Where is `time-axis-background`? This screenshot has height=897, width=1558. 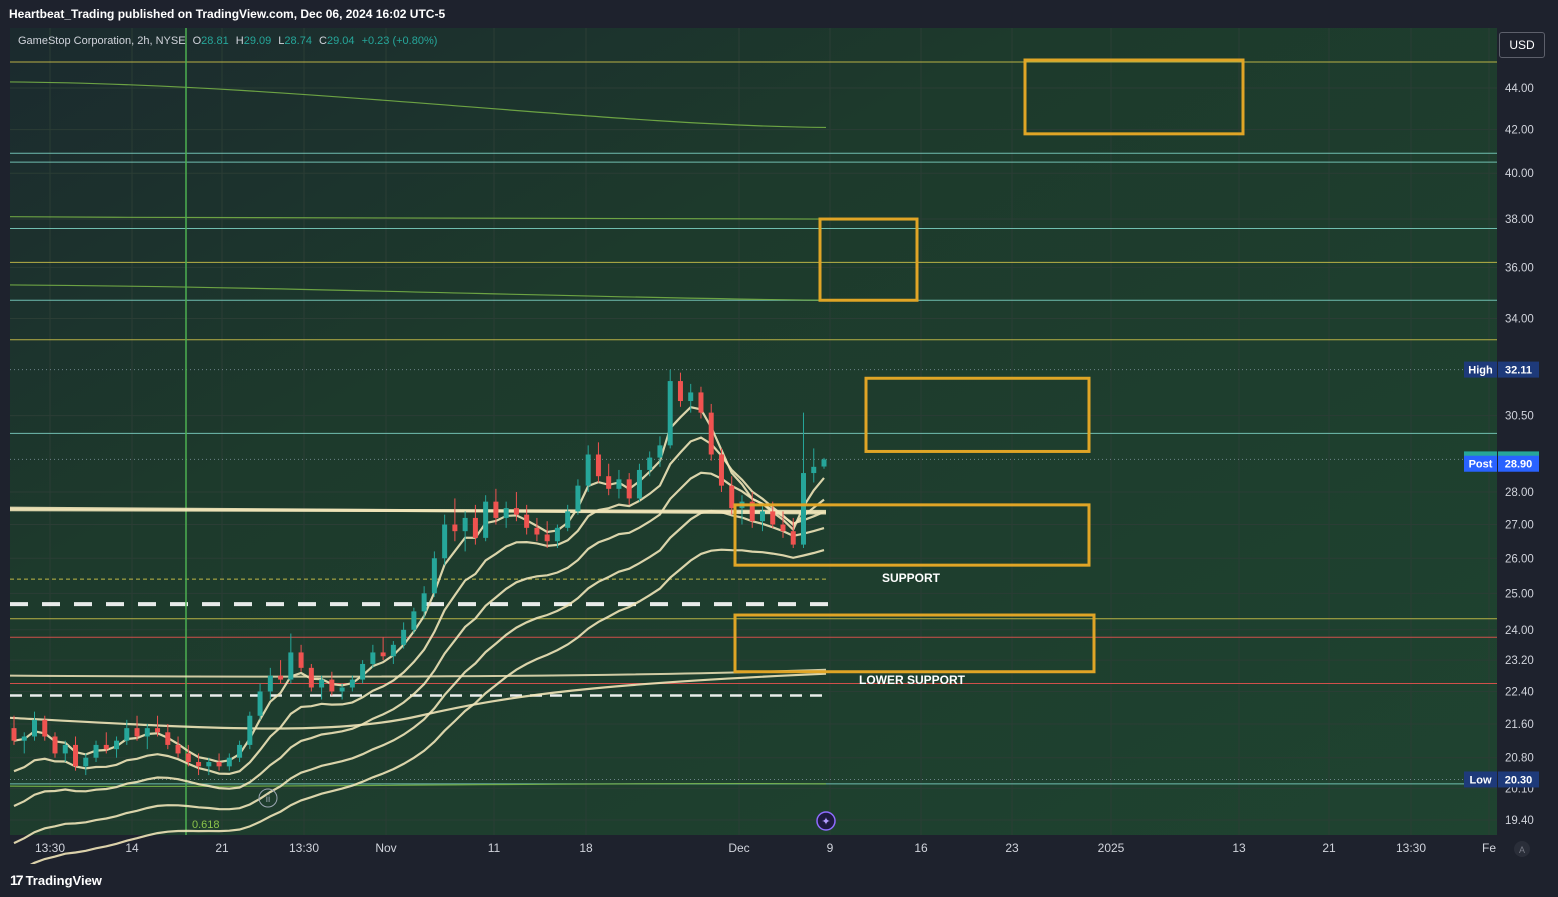
time-axis-background is located at coordinates (753, 849).